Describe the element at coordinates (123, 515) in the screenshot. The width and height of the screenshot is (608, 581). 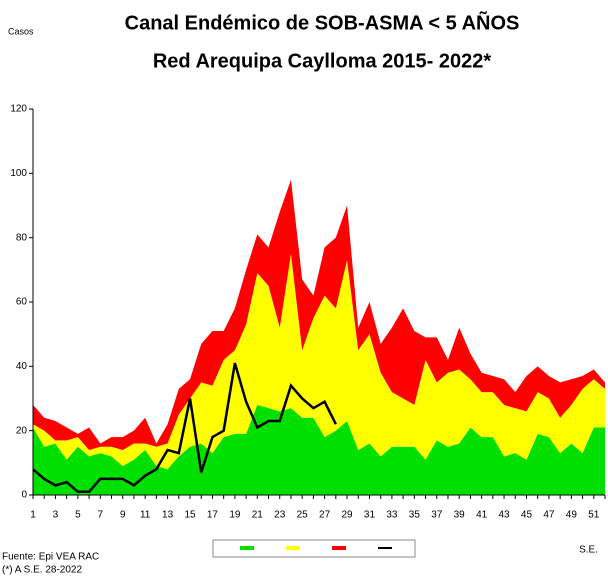
I see `x-tick-label: 9` at that location.